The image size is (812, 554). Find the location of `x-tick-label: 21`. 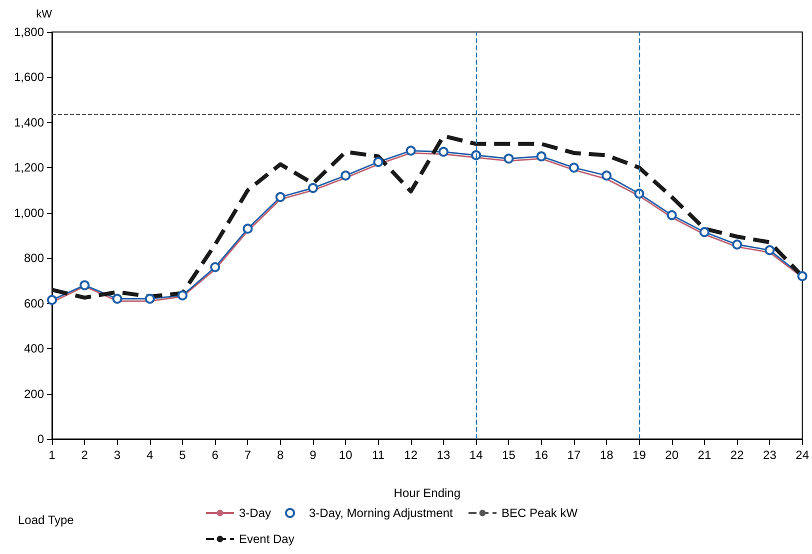

x-tick-label: 21 is located at coordinates (705, 455).